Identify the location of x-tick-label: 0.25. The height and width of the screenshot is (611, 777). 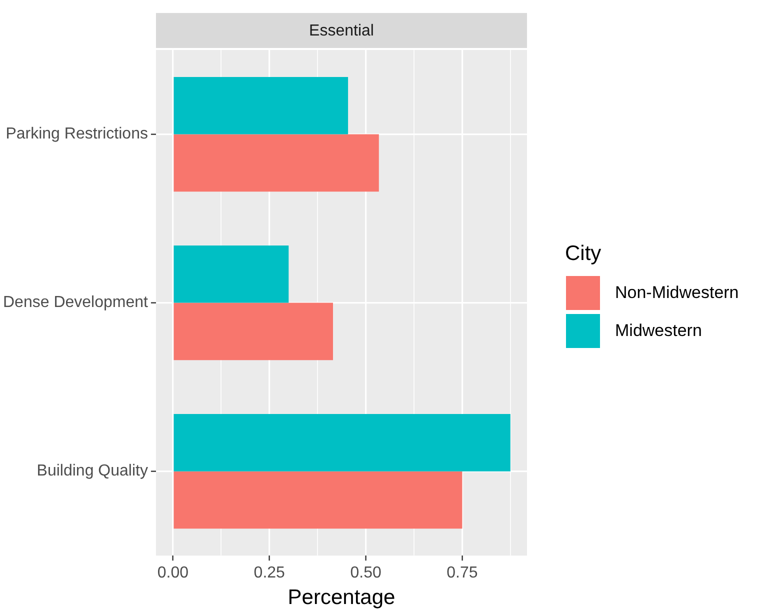
(270, 573).